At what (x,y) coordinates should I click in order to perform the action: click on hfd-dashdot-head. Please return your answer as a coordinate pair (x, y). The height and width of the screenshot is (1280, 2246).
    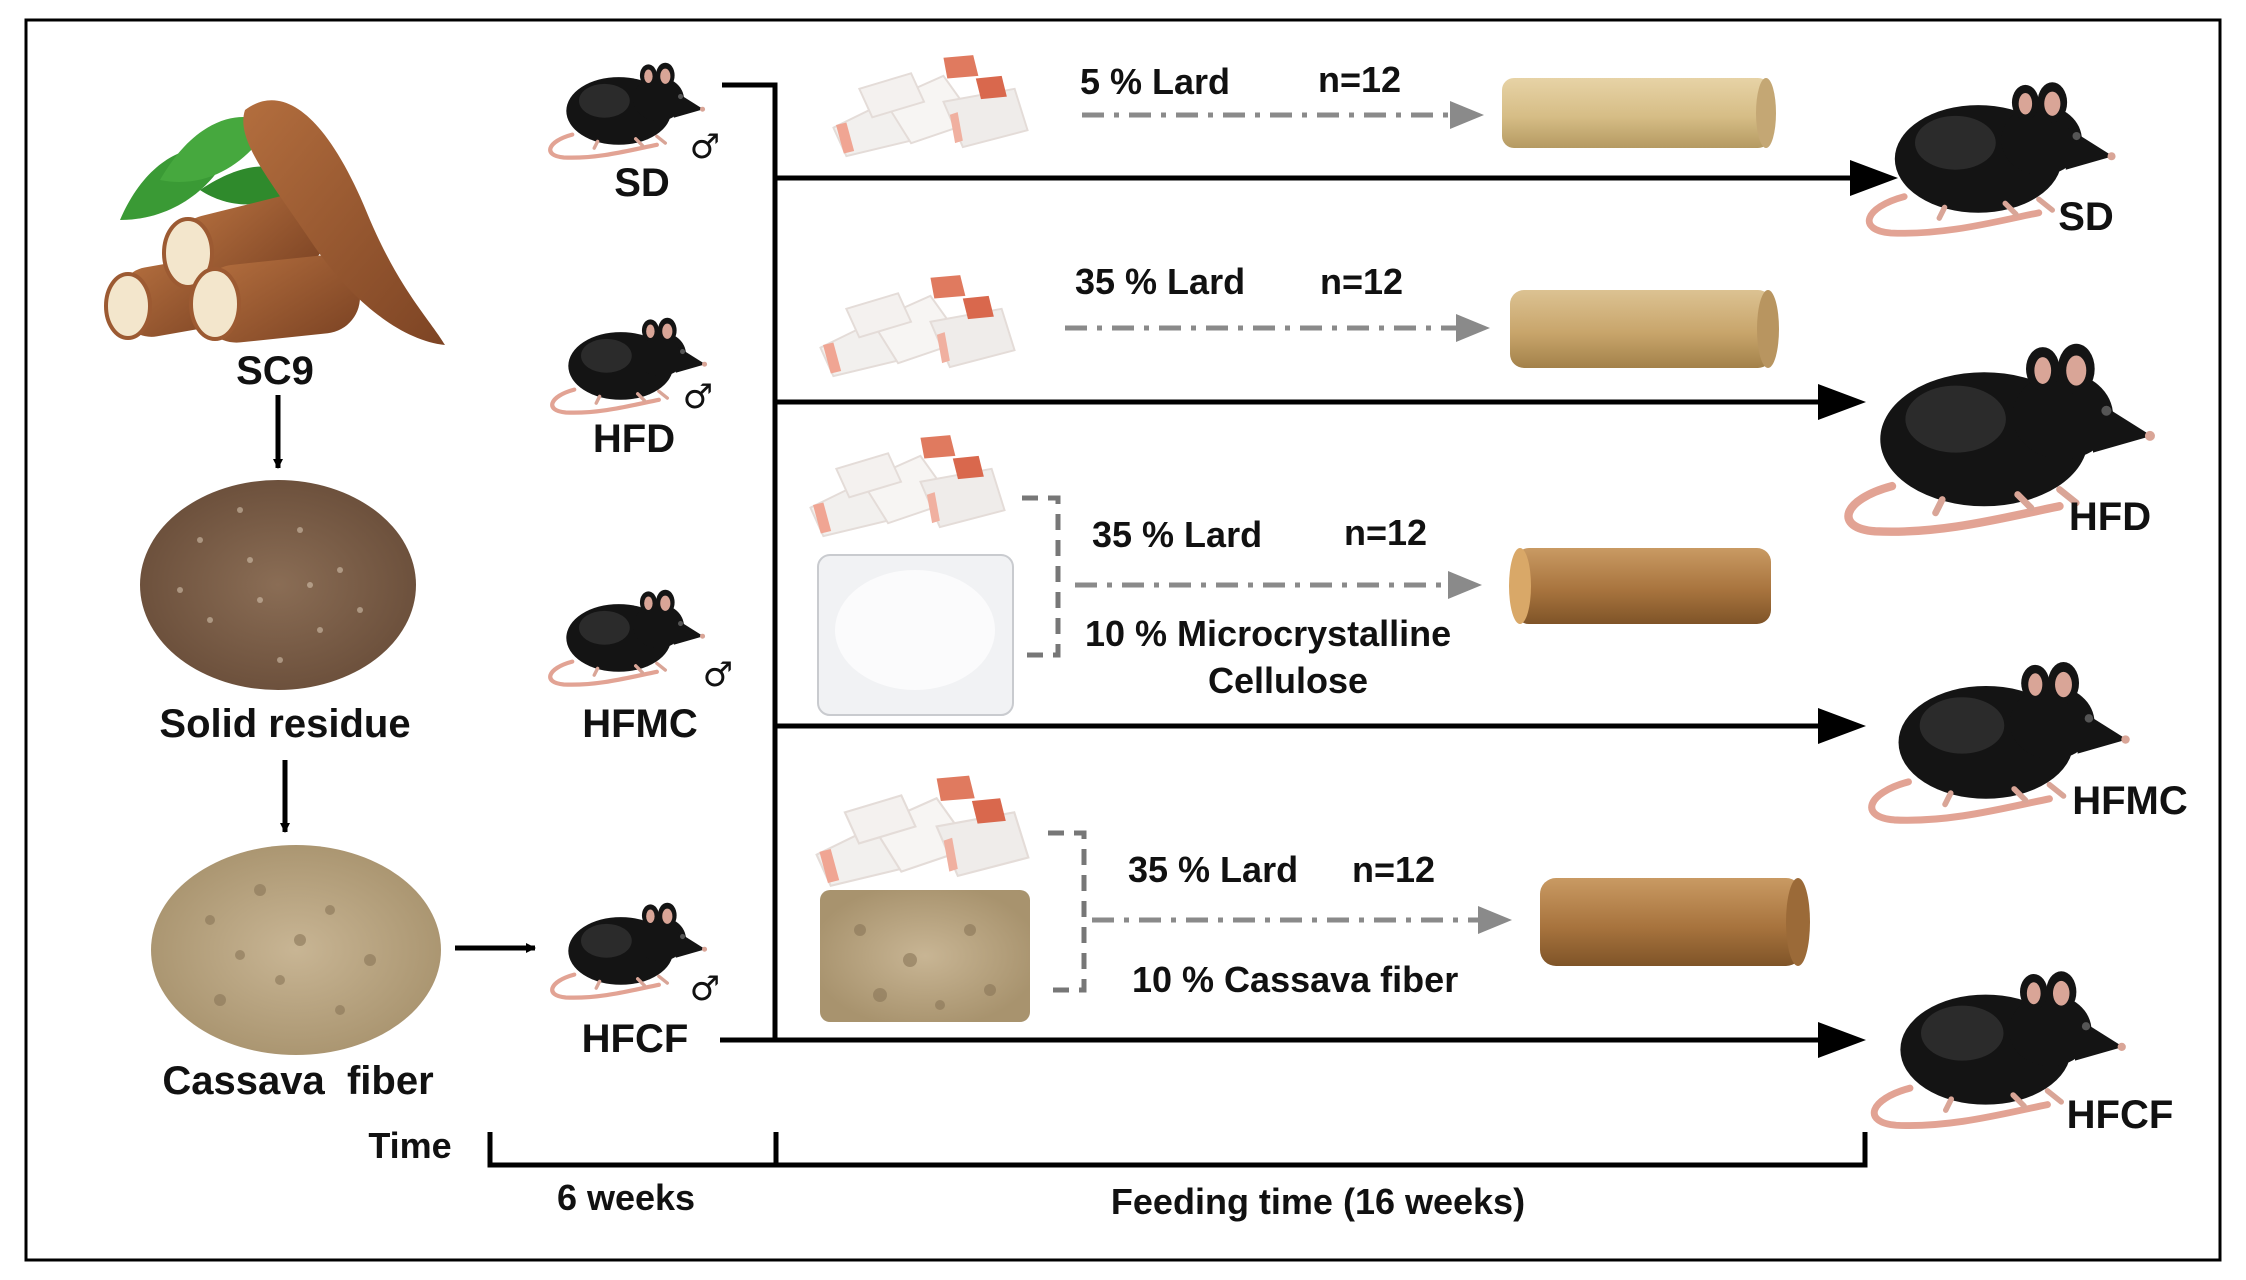
    Looking at the image, I should click on (1473, 328).